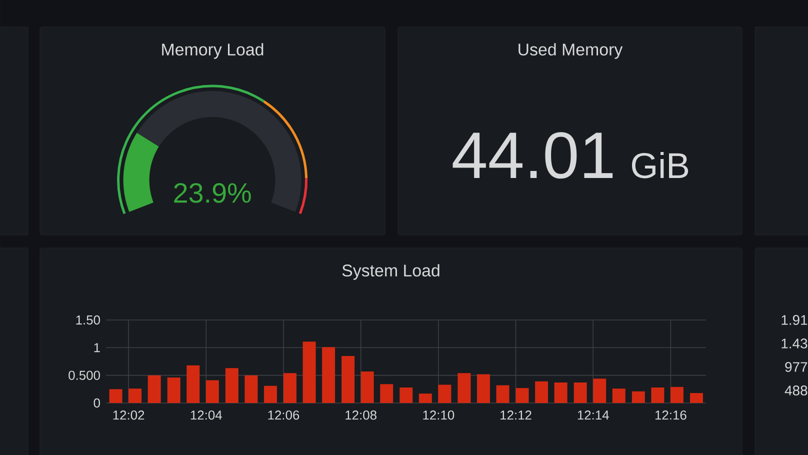 Image resolution: width=808 pixels, height=455 pixels. I want to click on y-tick-label: 1, so click(97, 347).